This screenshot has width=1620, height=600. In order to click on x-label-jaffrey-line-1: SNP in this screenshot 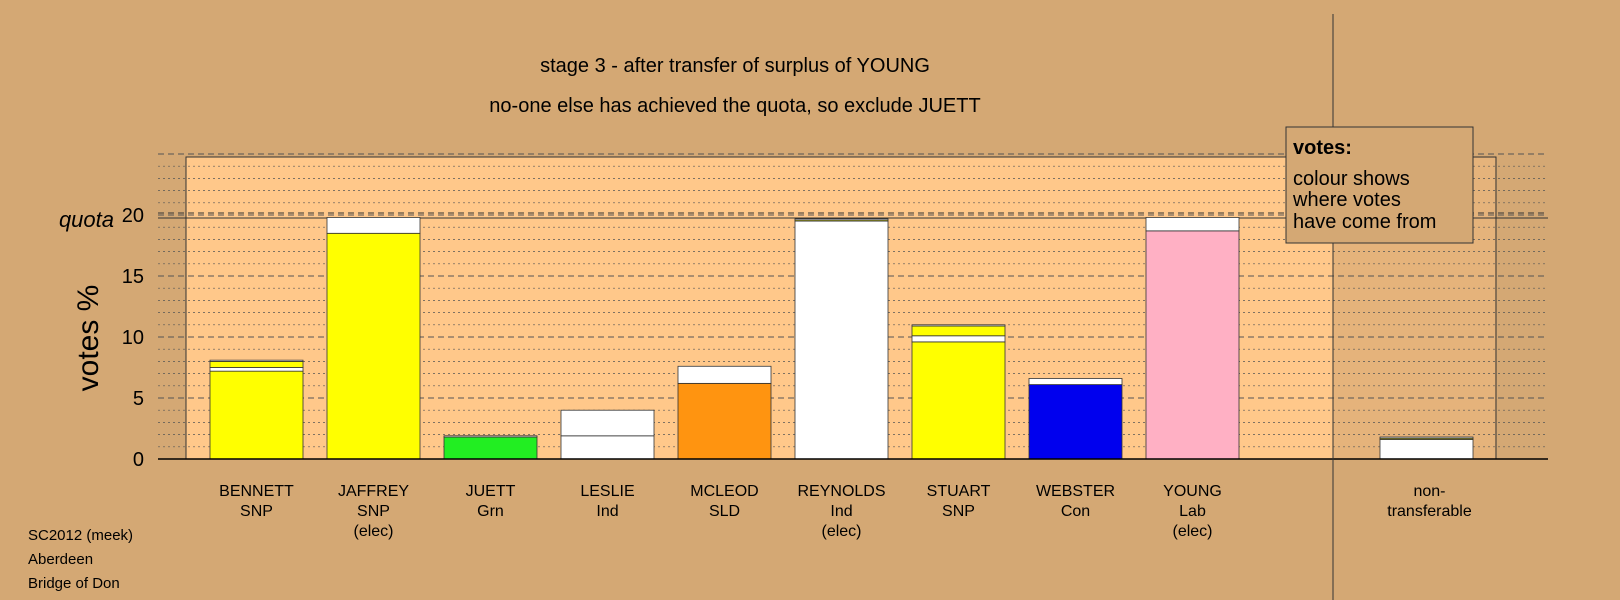, I will do `click(373, 511)`.